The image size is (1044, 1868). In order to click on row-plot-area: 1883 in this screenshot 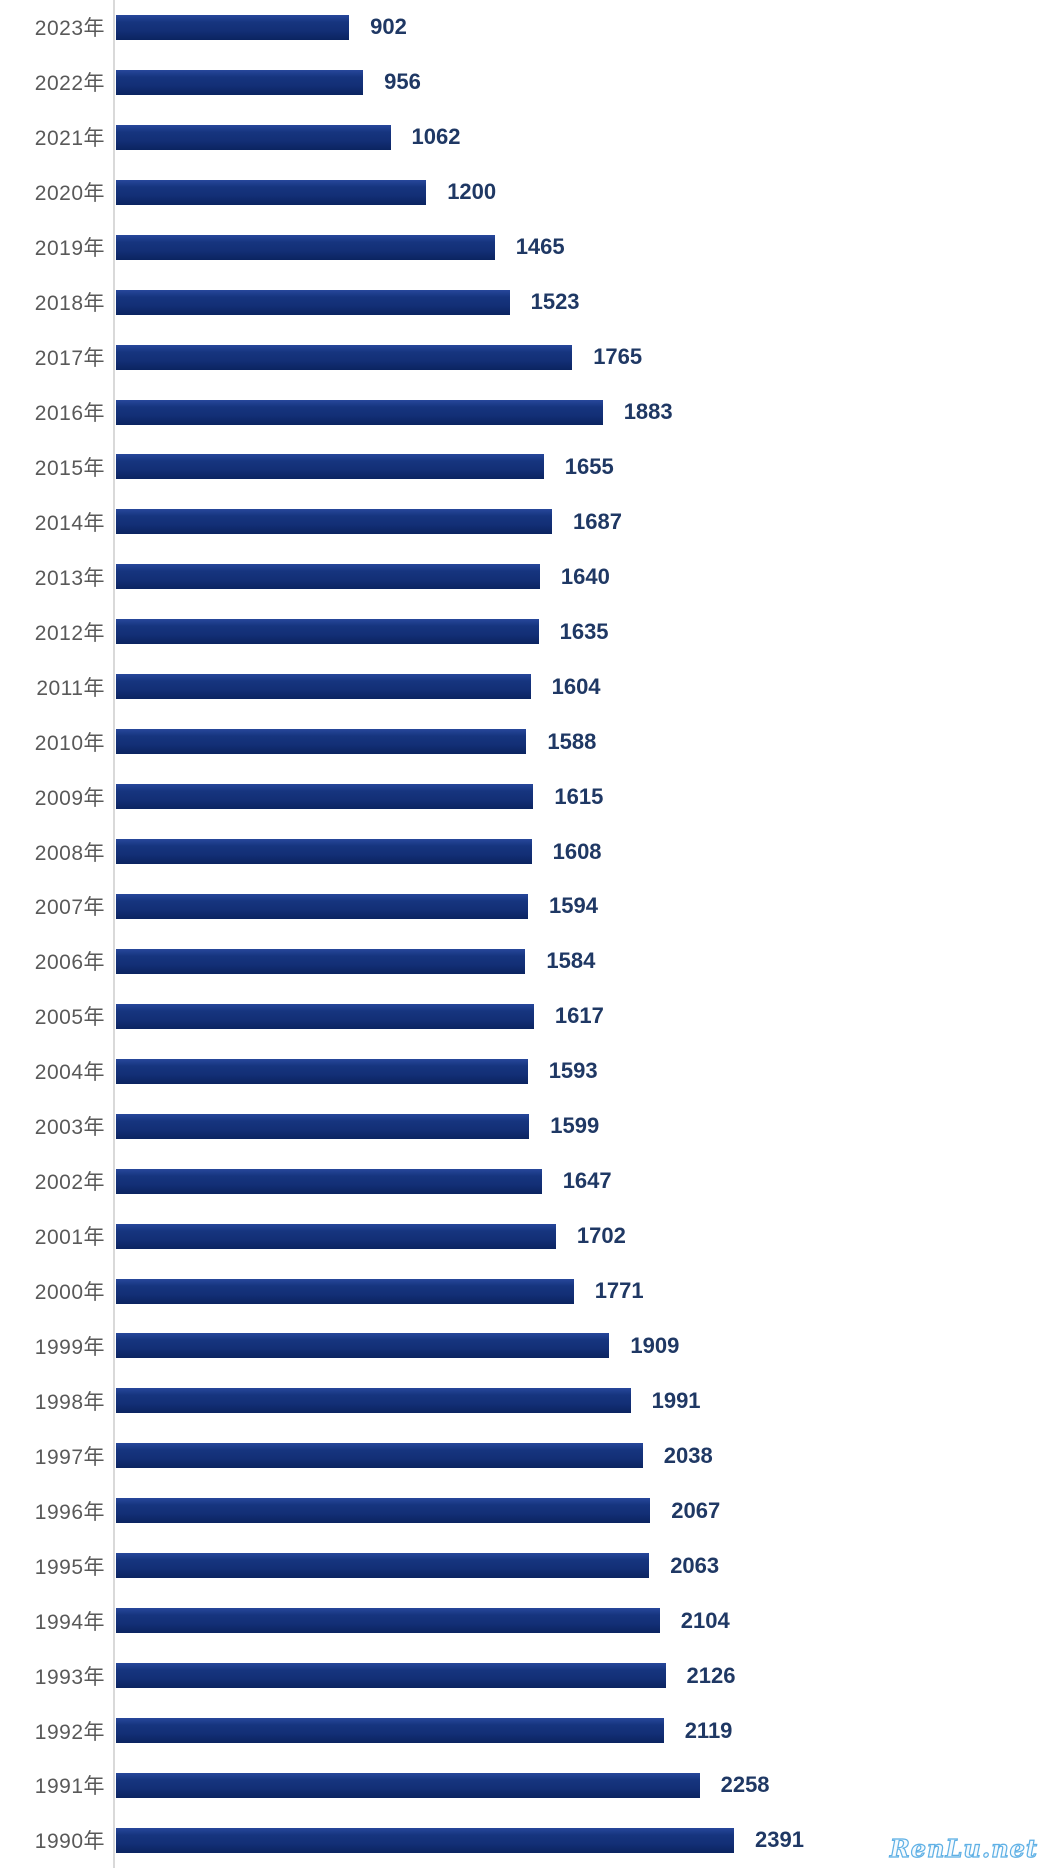, I will do `click(579, 412)`.